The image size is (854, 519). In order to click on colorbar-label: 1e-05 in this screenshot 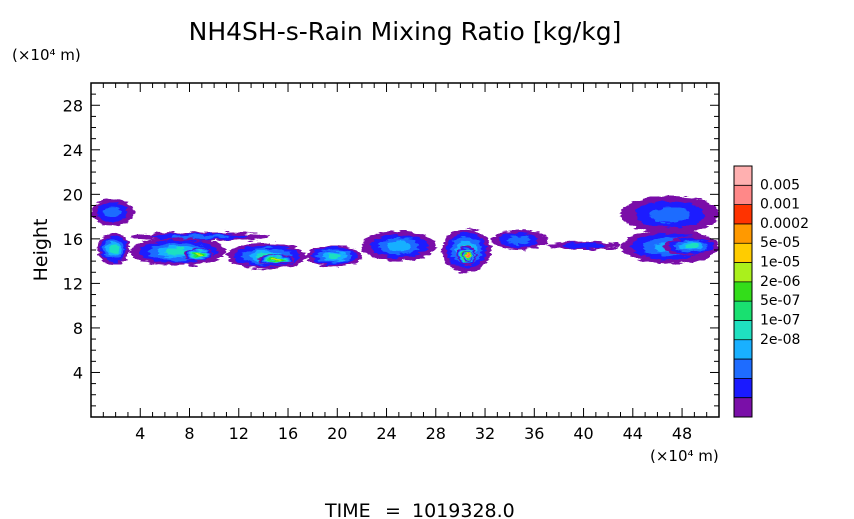, I will do `click(780, 263)`.